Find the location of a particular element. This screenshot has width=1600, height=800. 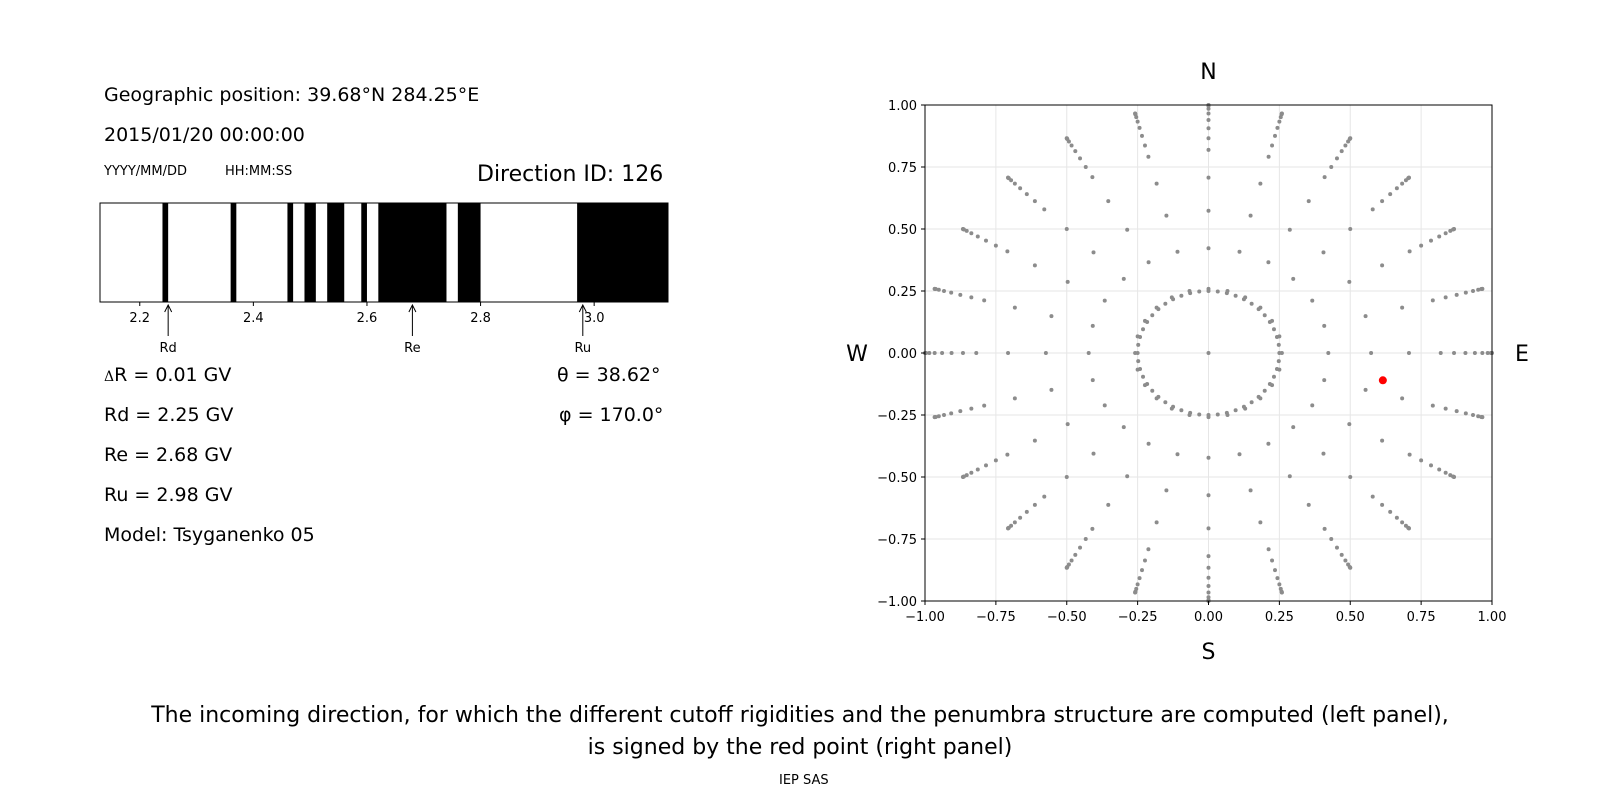

ru-value: Ru = 2.98 GV is located at coordinates (168, 495).